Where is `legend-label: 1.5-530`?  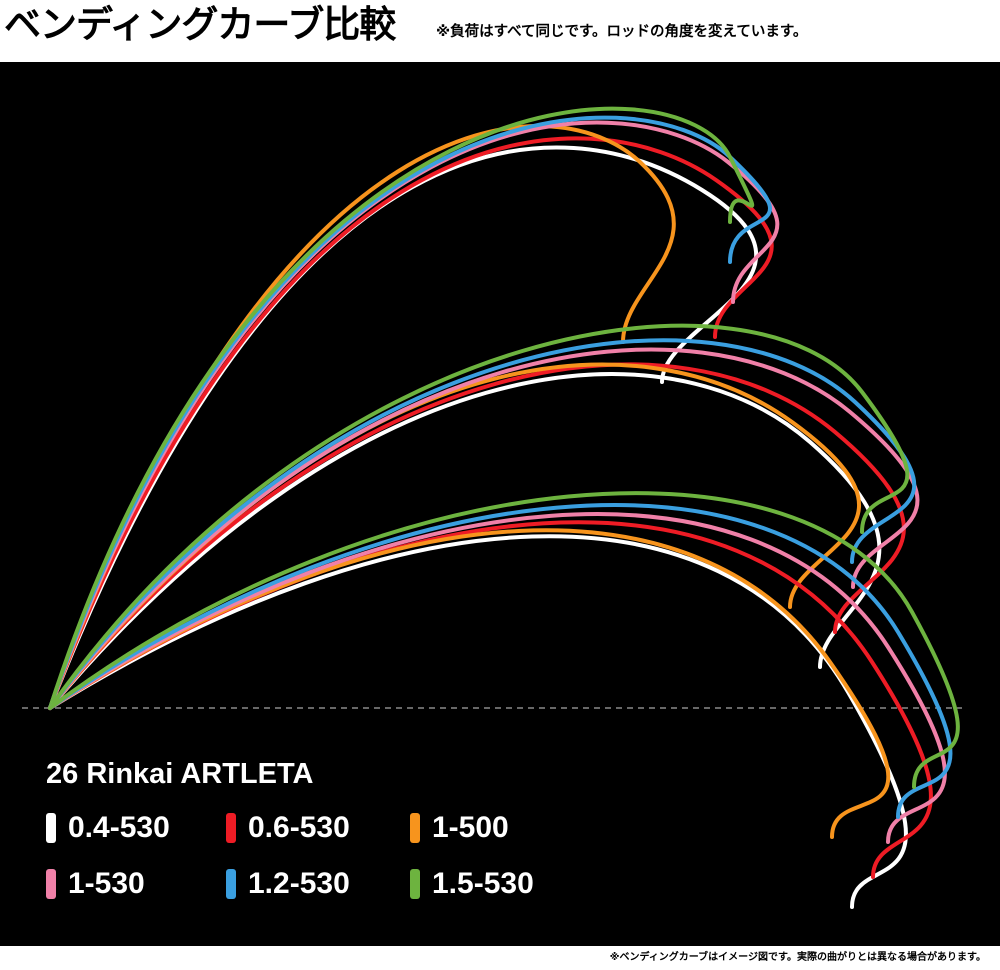 legend-label: 1.5-530 is located at coordinates (483, 883).